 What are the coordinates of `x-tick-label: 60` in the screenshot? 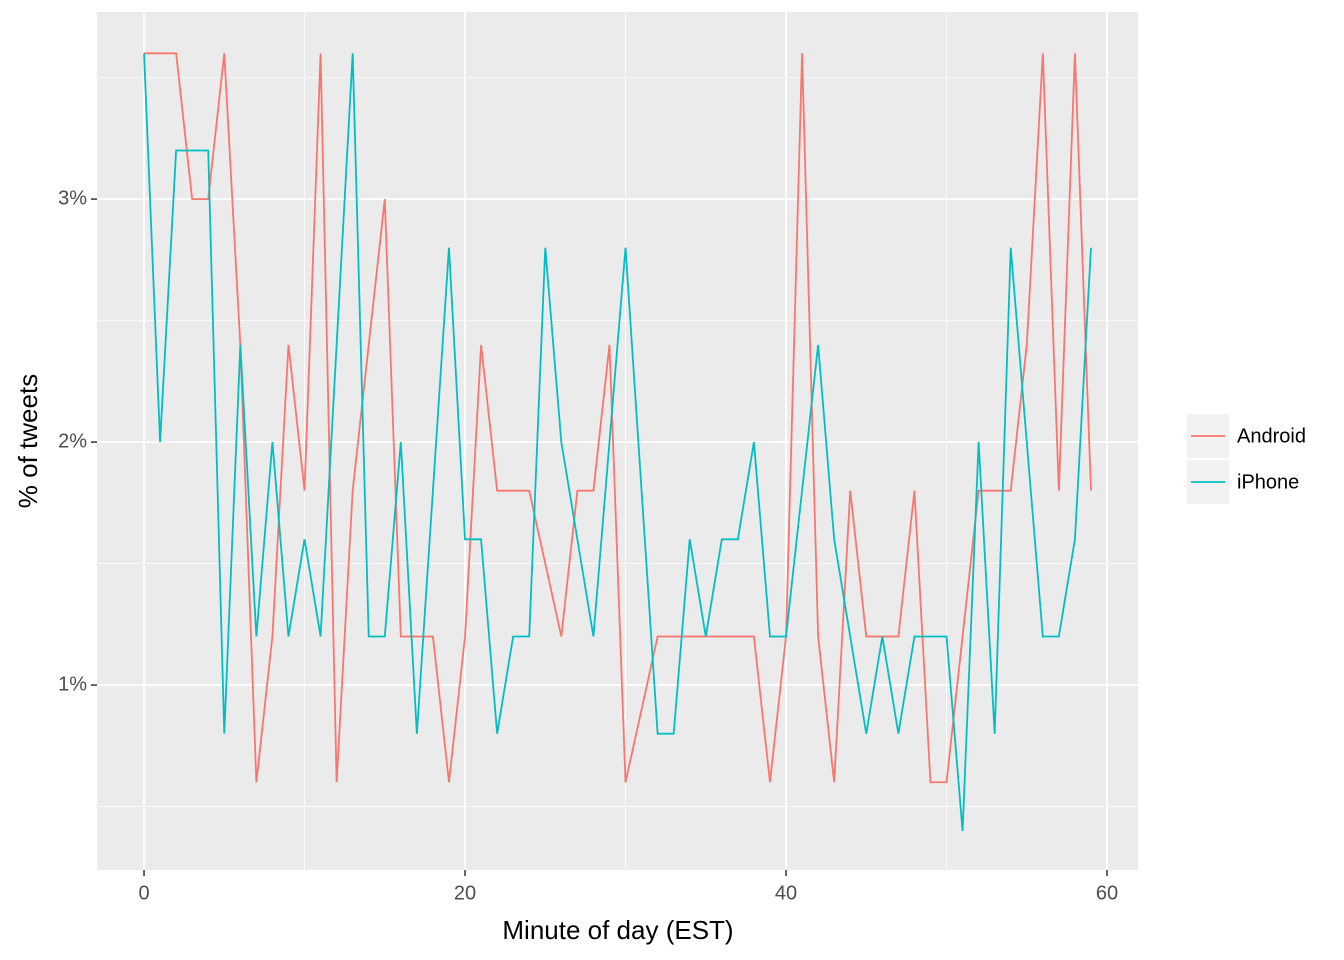 It's located at (1107, 893).